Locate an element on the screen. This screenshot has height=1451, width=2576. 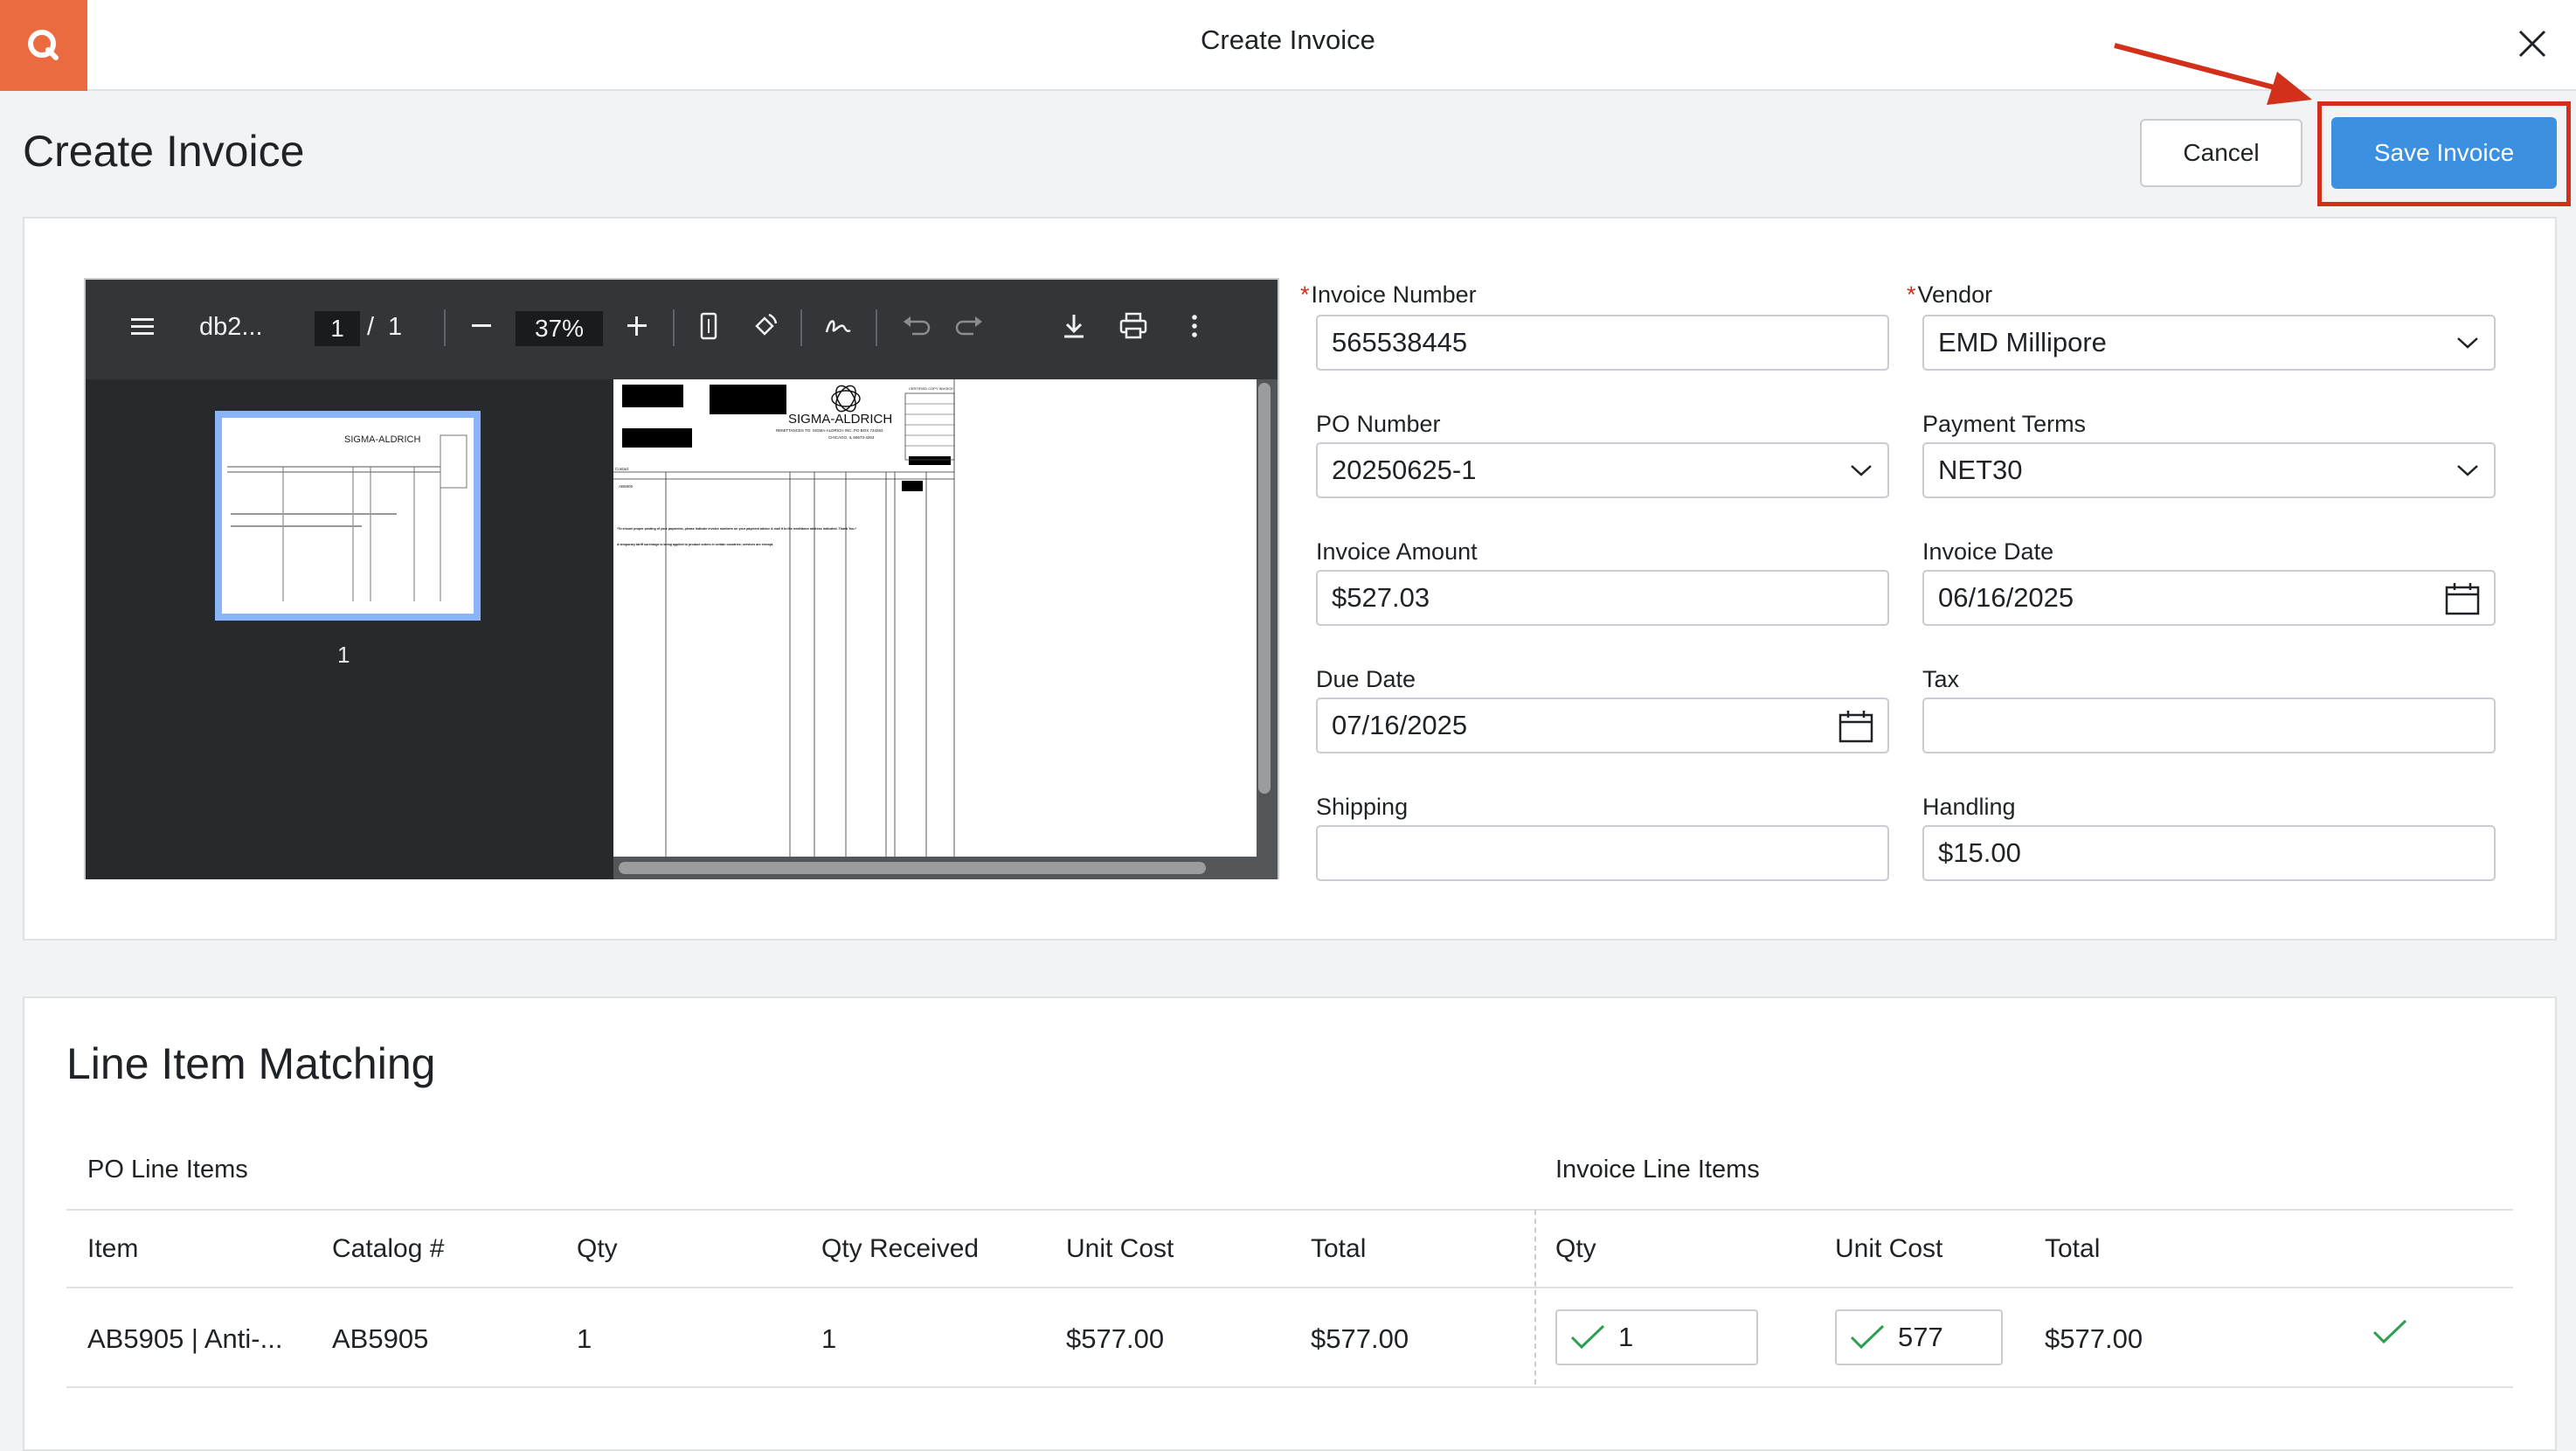
pdf-thumbnail-sidebar: SIGMA-ALDRICH 1 is located at coordinates (349, 629).